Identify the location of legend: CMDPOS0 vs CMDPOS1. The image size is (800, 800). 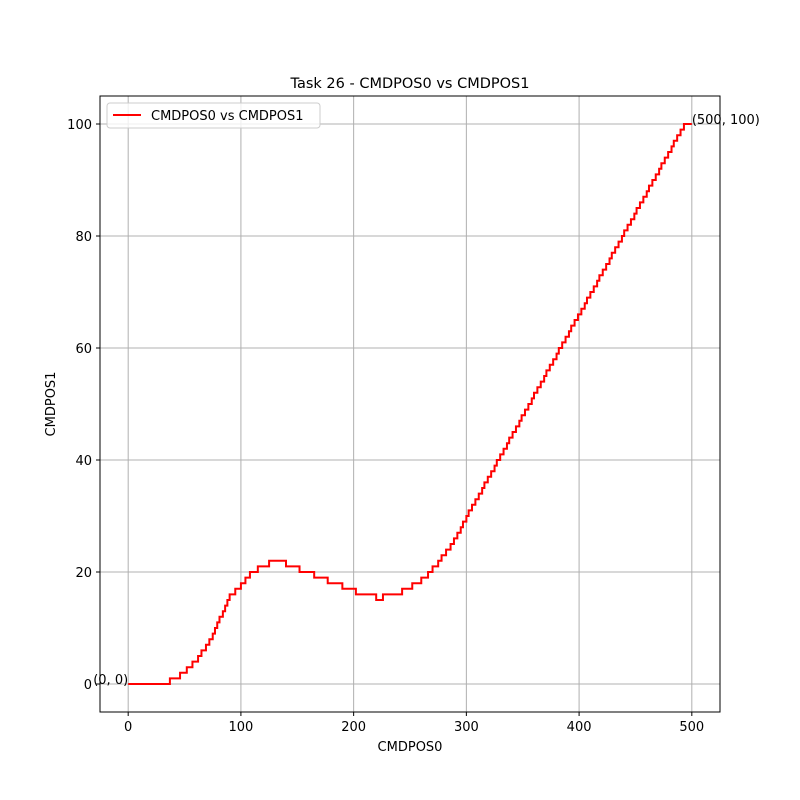
(213, 115).